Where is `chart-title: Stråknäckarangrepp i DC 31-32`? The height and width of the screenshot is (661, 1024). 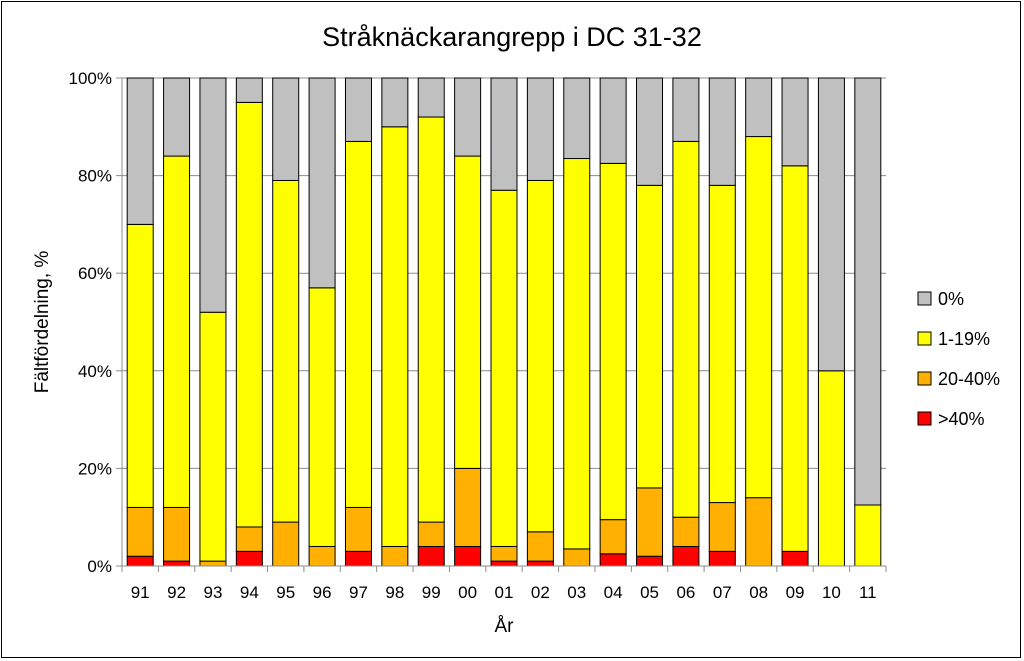
chart-title: Stråknäckarangrepp i DC 31-32 is located at coordinates (512, 37).